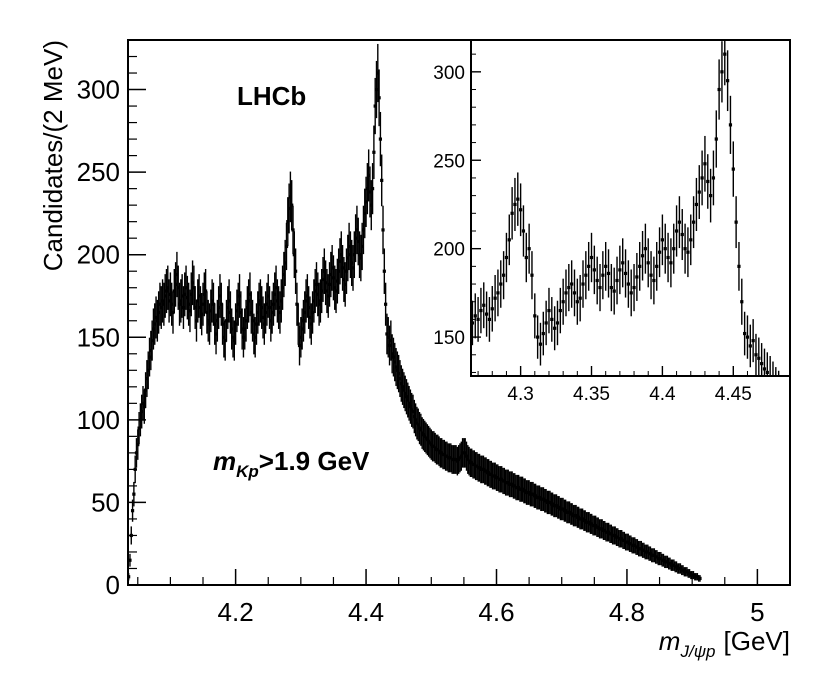  I want to click on x-tick-label: 5, so click(757, 612).